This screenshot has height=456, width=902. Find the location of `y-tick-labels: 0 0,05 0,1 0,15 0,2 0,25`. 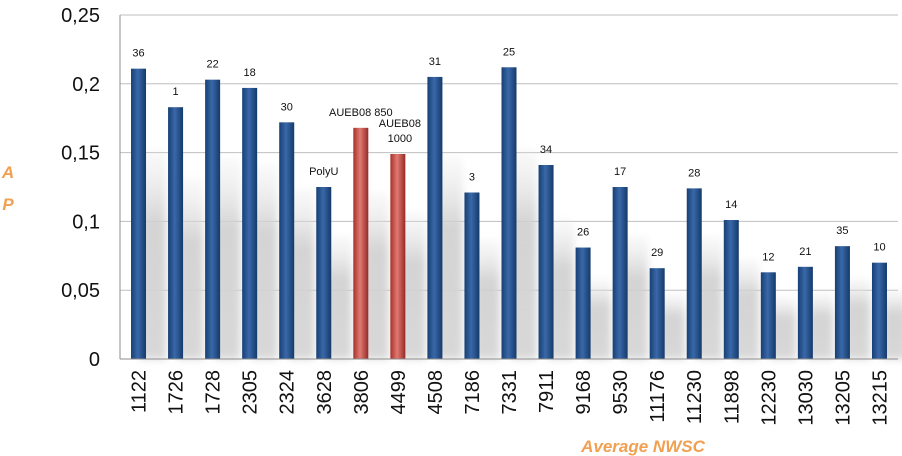

y-tick-labels: 0 0,05 0,1 0,15 0,2 0,25 is located at coordinates (80, 188).